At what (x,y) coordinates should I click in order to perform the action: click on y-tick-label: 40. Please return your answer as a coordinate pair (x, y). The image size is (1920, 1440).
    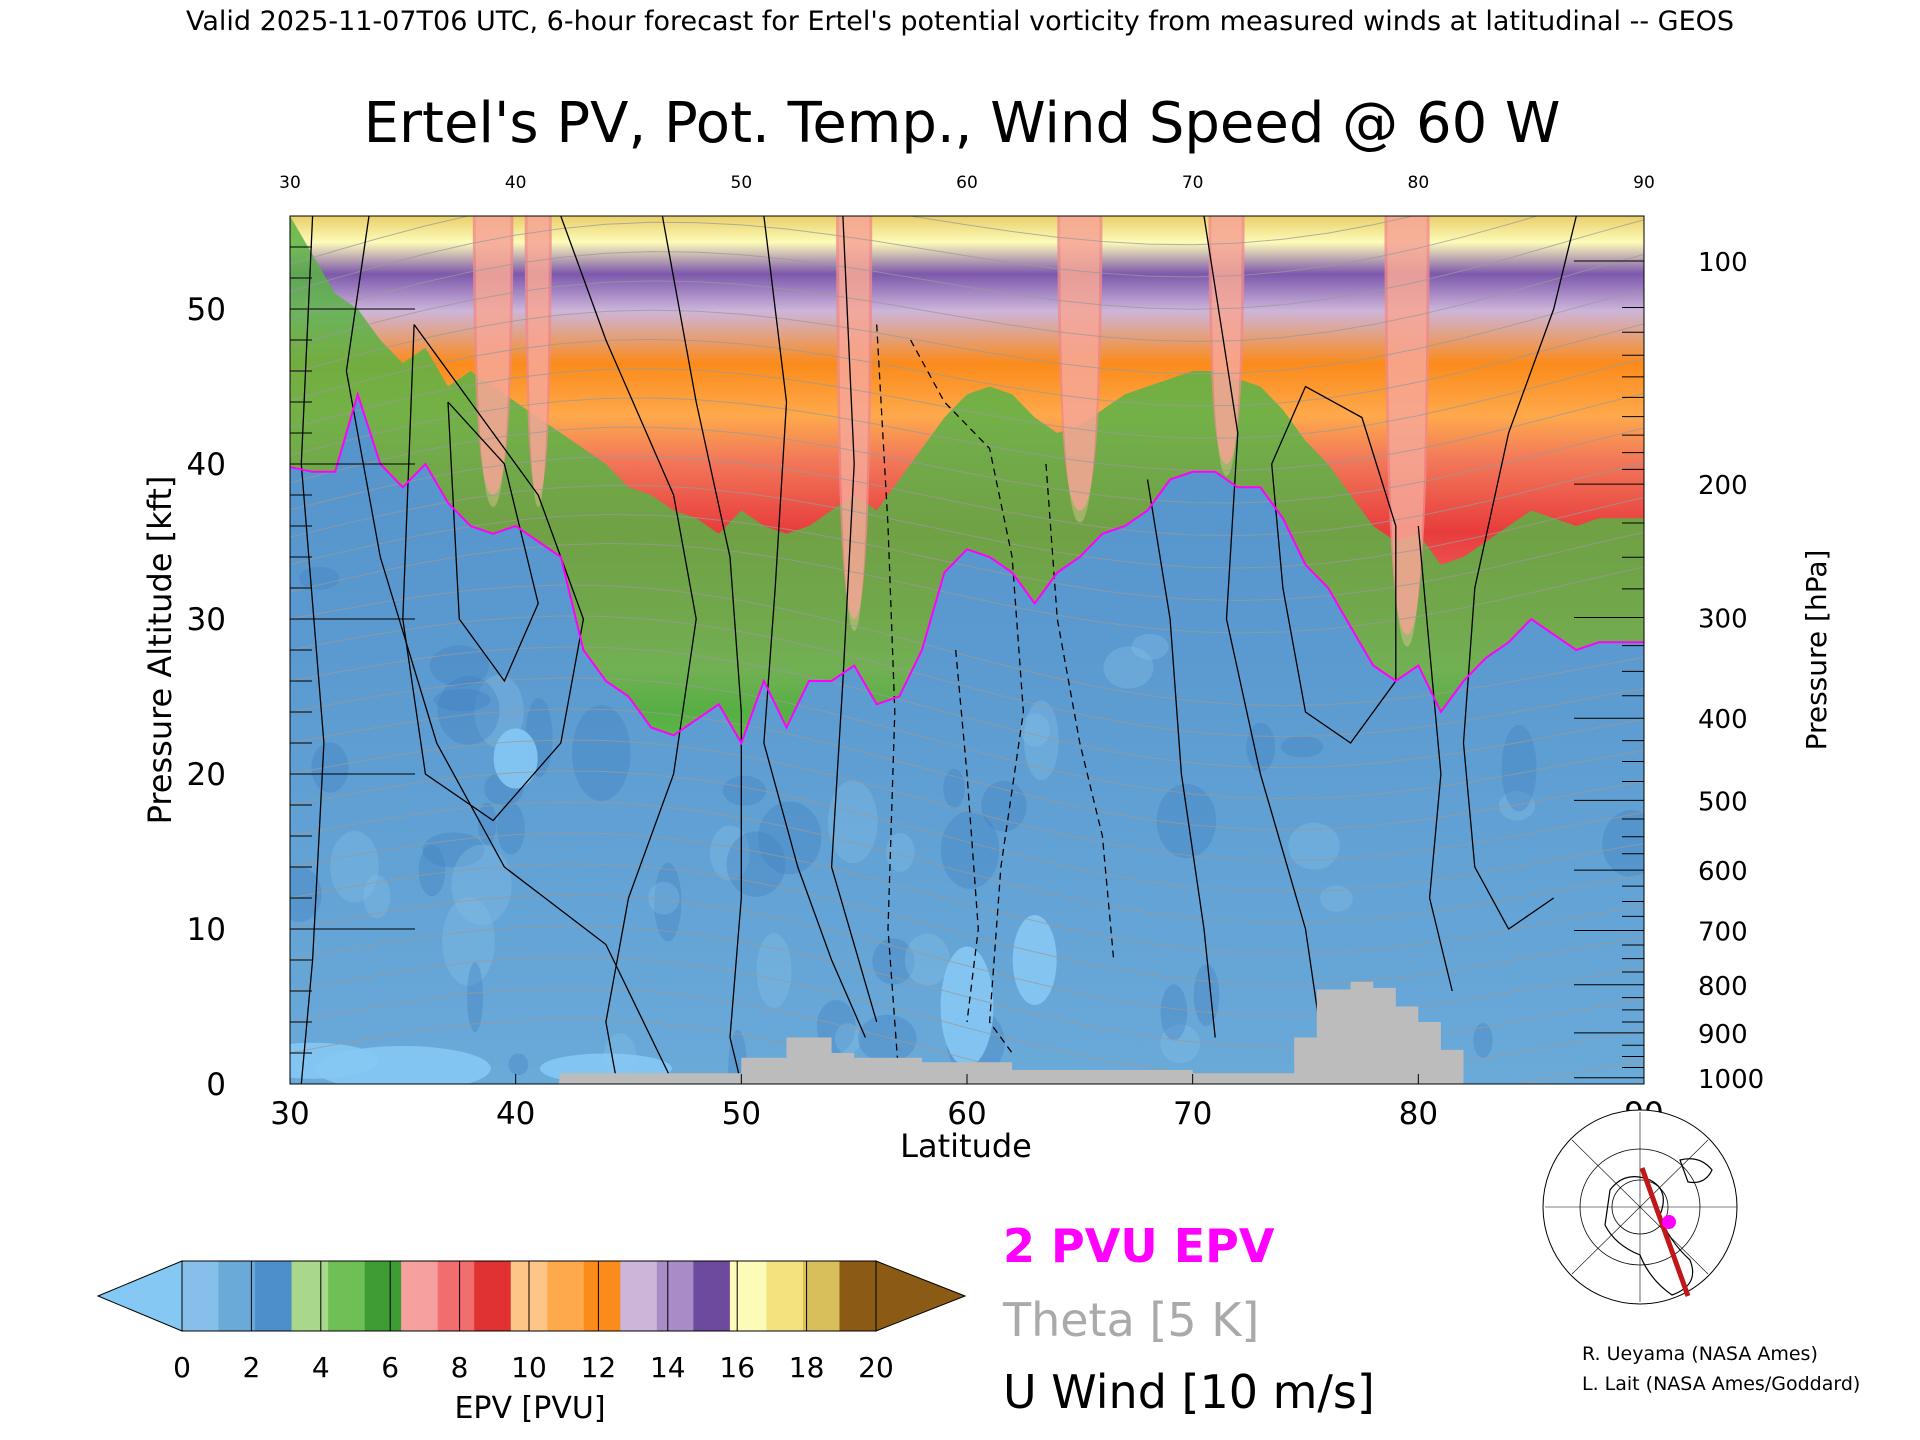
    Looking at the image, I should click on (206, 465).